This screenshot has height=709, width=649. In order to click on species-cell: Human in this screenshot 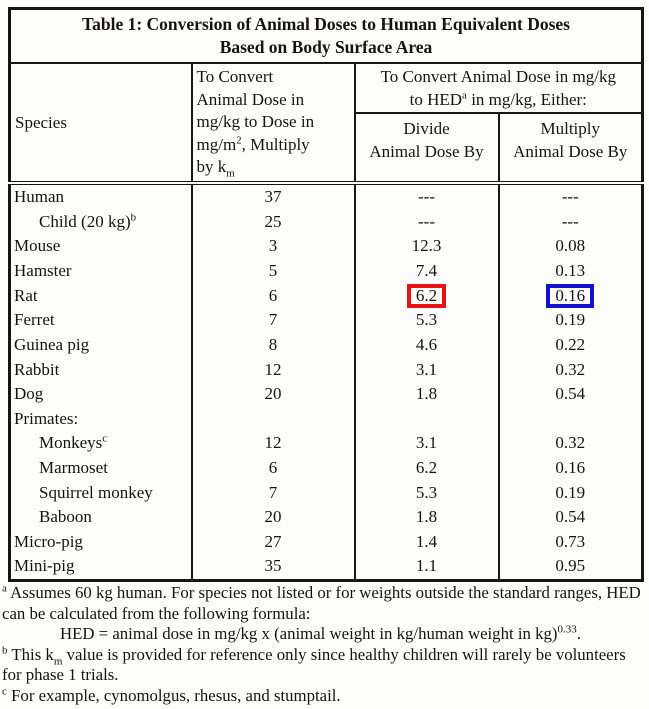, I will do `click(39, 196)`.